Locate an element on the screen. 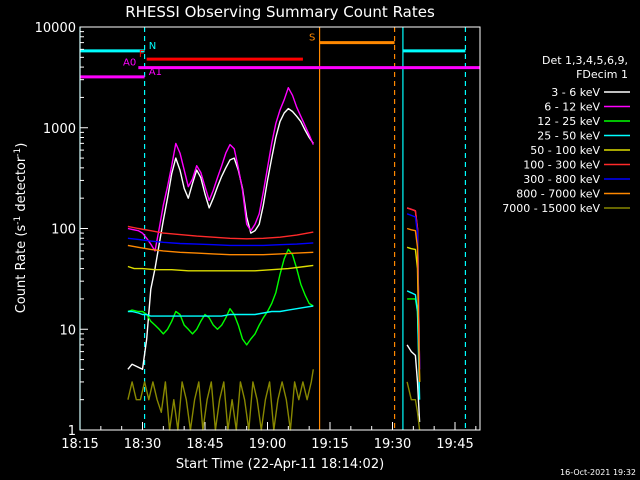 The width and height of the screenshot is (640, 480). x-axis-ticks: 18:15 18:30 18:45 19:00 19:15 19:30 19:45 is located at coordinates (269, 437).